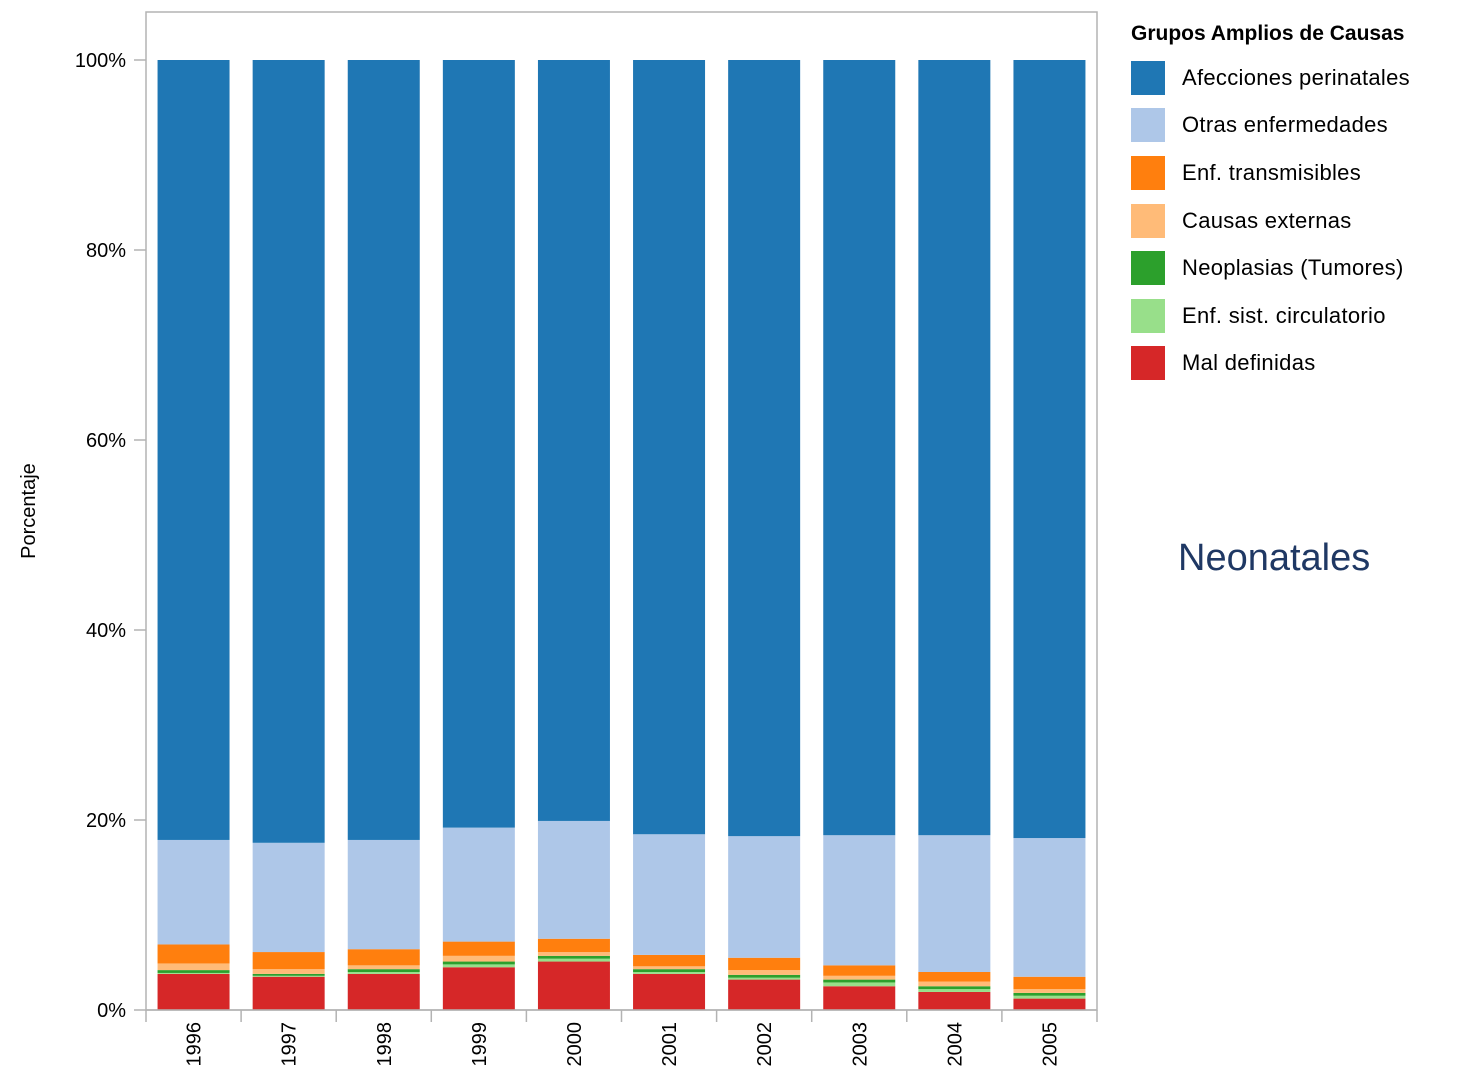 The height and width of the screenshot is (1087, 1482). I want to click on legend-label: Enf. transmisibles, so click(1272, 172).